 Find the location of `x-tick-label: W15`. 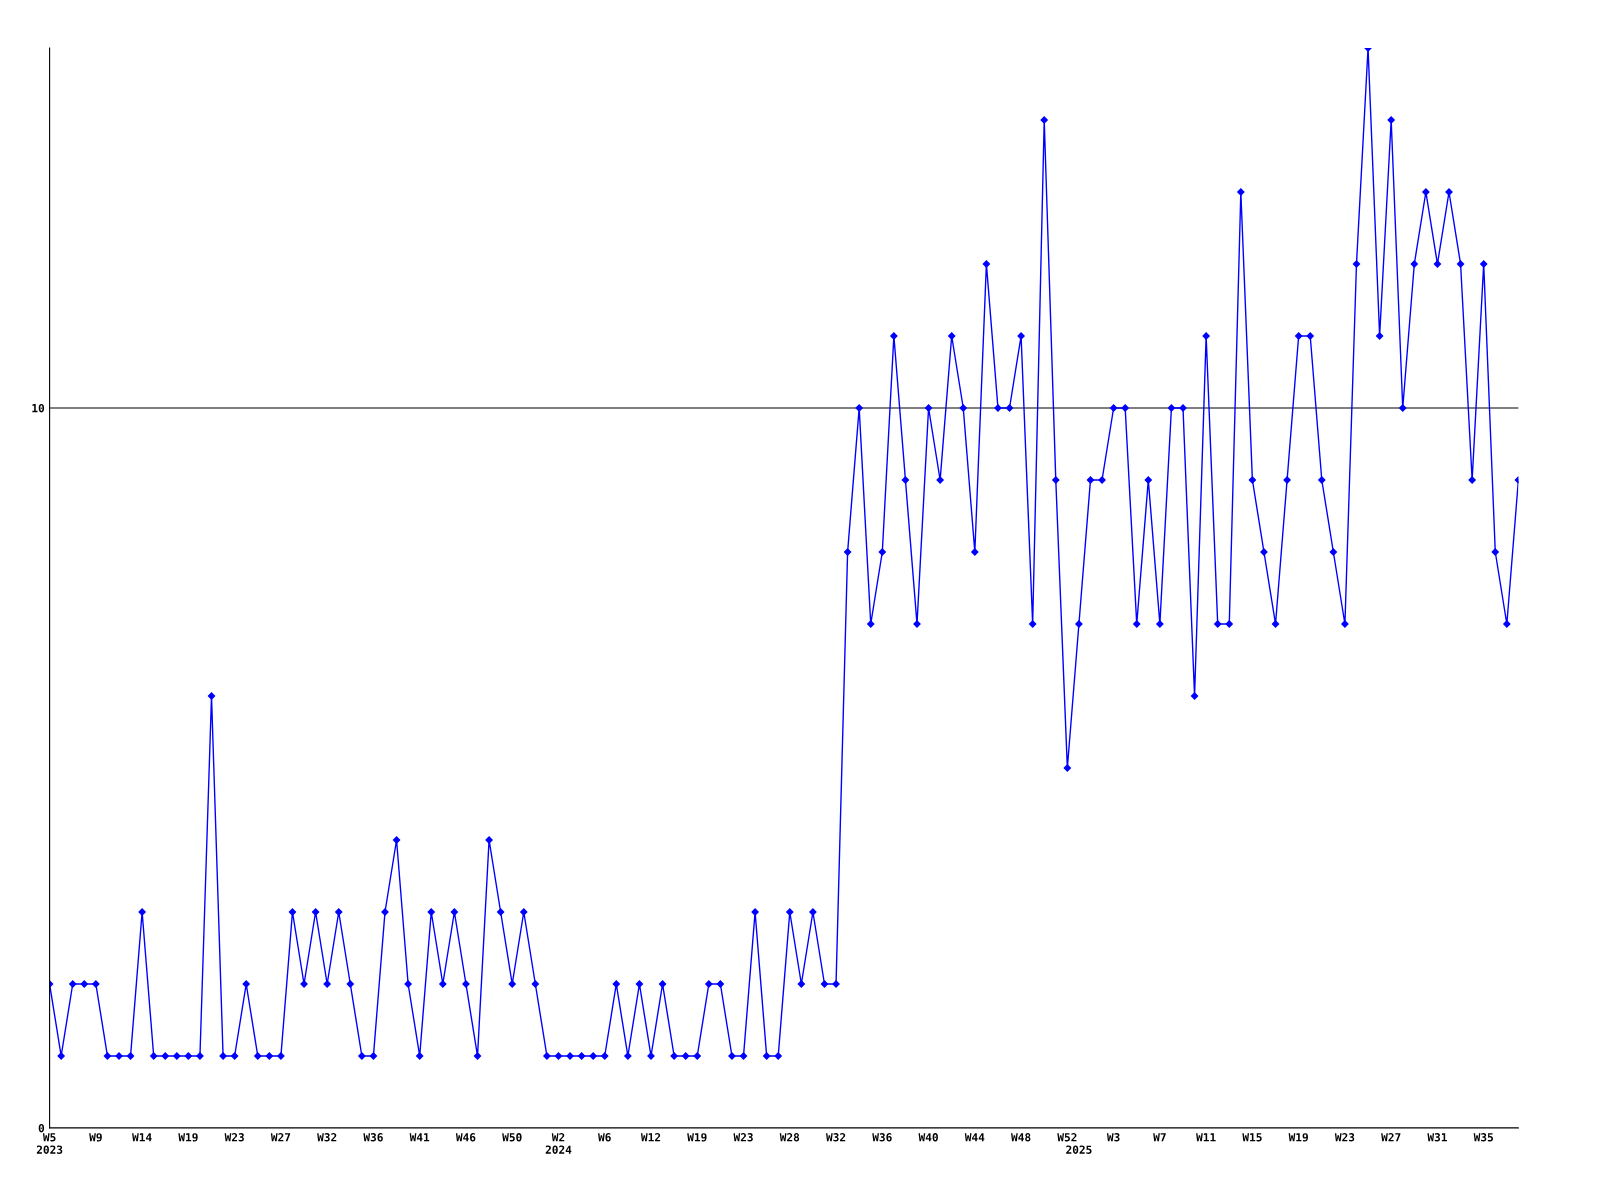

x-tick-label: W15 is located at coordinates (1252, 1137).